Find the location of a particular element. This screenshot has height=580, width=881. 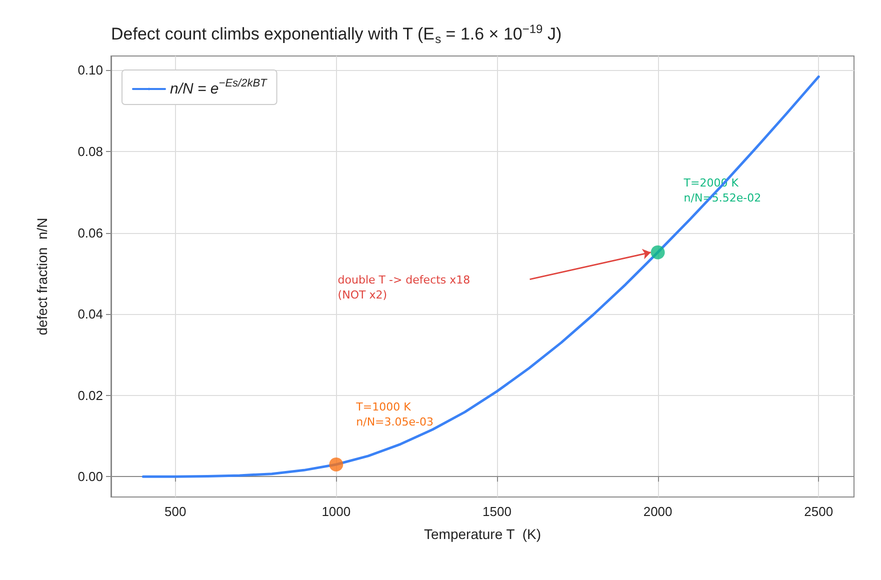

x-tick-label: 1000 is located at coordinates (336, 511).